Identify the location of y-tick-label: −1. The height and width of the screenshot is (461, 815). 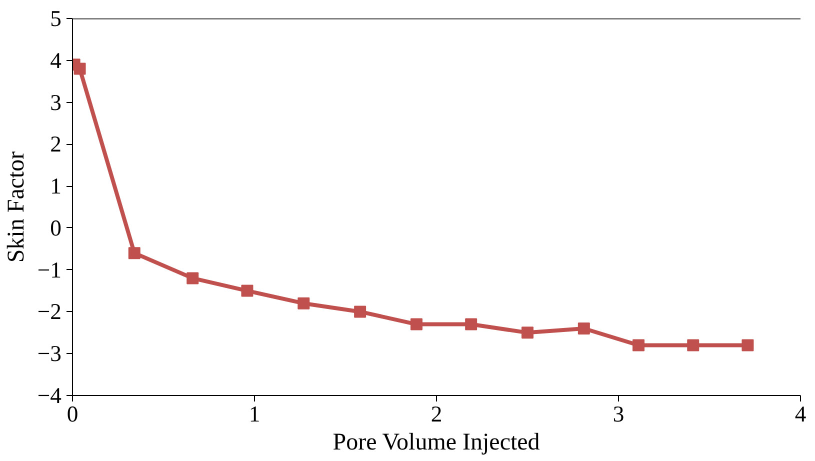
(49, 269).